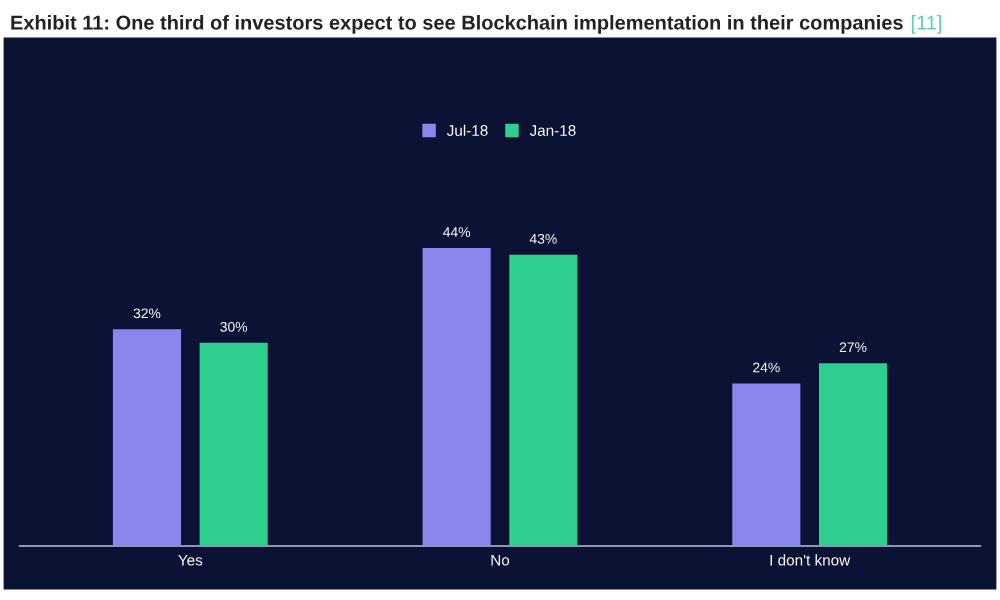  Describe the element at coordinates (926, 24) in the screenshot. I see `text: [11]` at that location.